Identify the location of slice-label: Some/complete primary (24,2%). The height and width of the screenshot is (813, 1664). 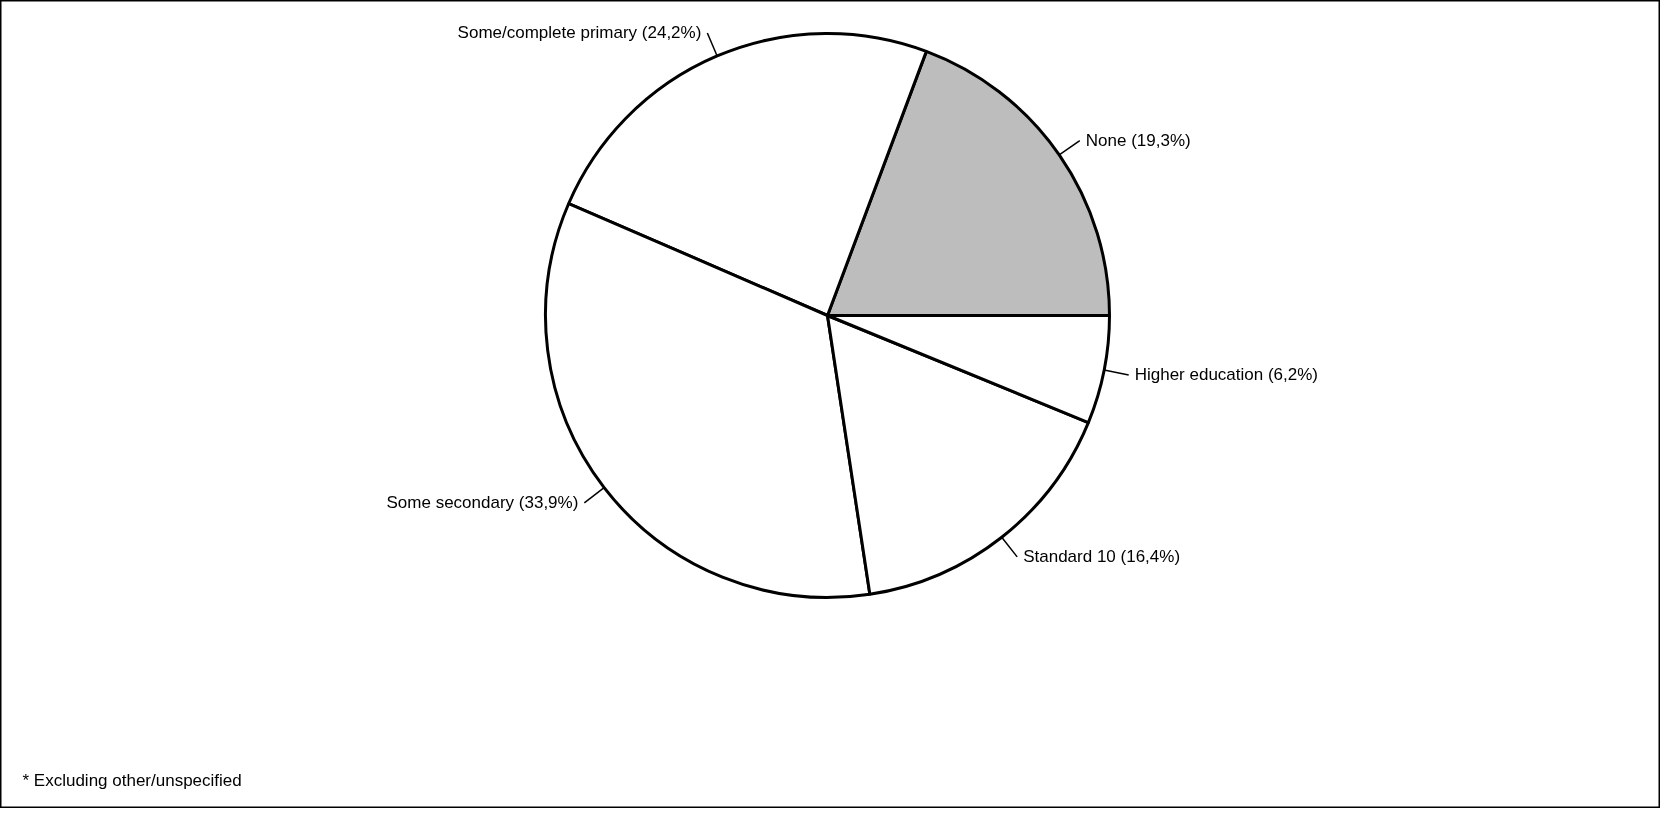
(579, 33).